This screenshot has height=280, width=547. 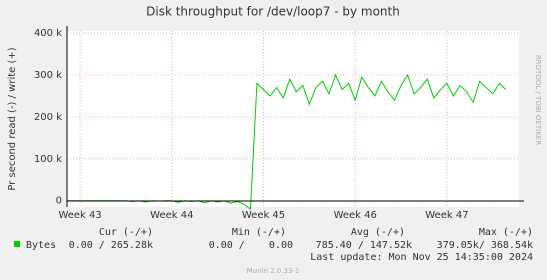 What do you see at coordinates (12, 118) in the screenshot?
I see `y-axis-label: Pr second read (-) / write (+)` at bounding box center [12, 118].